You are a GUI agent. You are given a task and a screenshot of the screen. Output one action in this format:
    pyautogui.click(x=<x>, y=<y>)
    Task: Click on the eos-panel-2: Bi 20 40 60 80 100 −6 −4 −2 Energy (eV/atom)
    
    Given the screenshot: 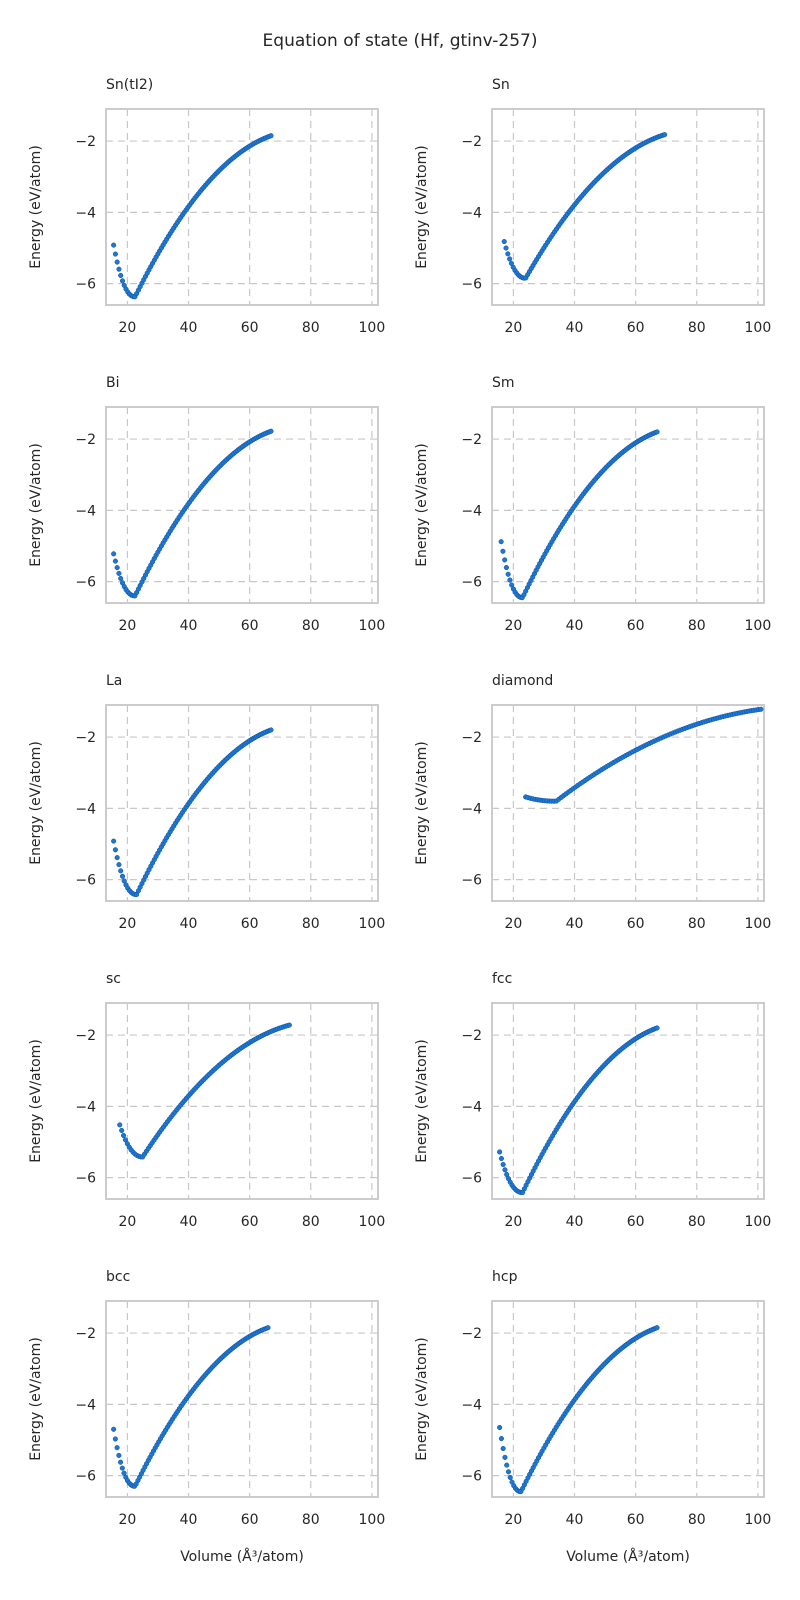 What is the action you would take?
    pyautogui.click(x=206, y=504)
    